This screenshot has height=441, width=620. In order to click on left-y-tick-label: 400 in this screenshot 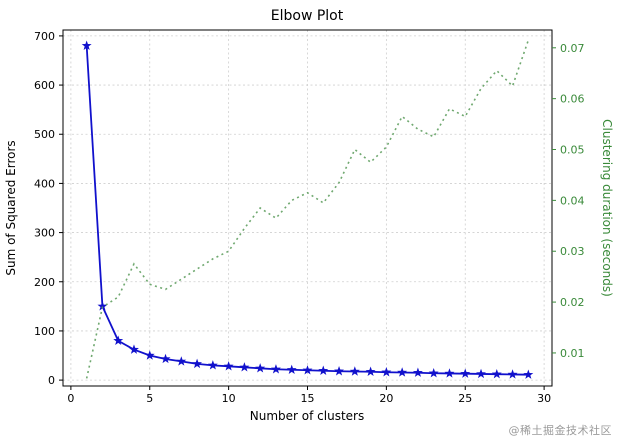, I will do `click(44, 183)`.